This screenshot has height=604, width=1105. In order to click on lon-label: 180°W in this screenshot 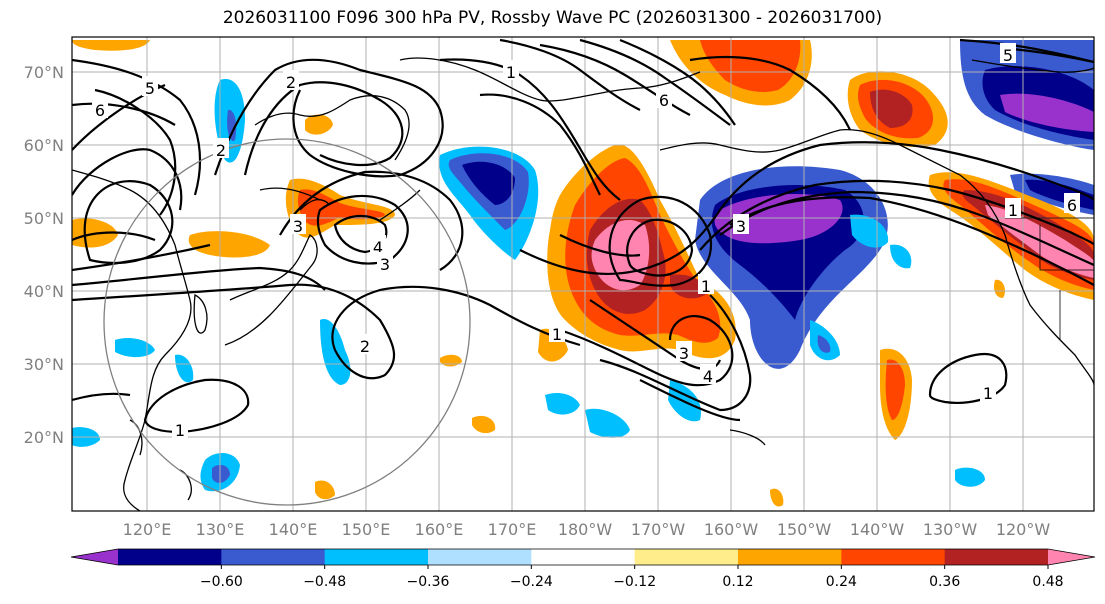, I will do `click(585, 529)`.